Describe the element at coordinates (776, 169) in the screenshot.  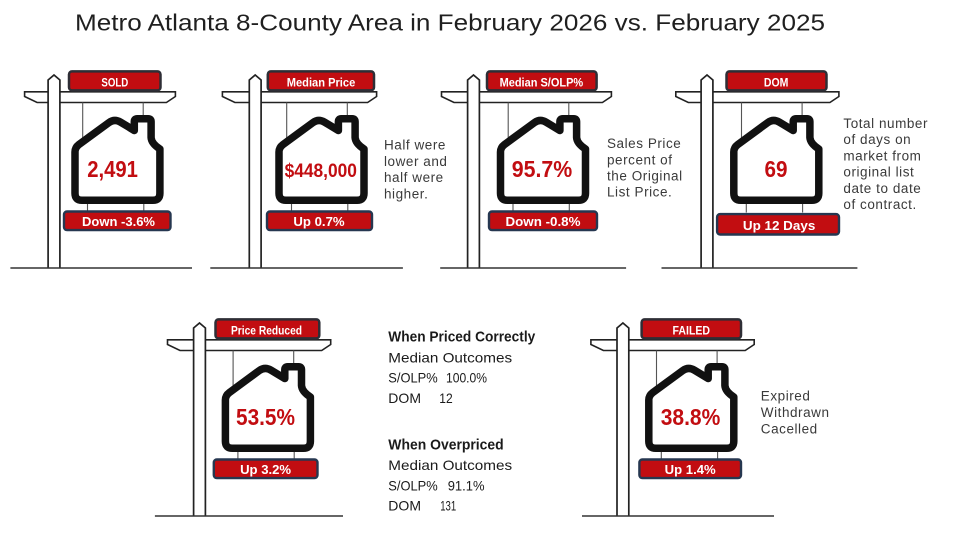
I see `svg-text: 69` at that location.